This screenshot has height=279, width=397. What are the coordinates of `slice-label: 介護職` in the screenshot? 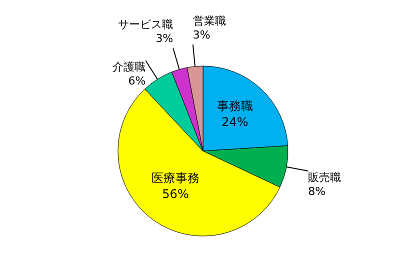 It's located at (129, 67).